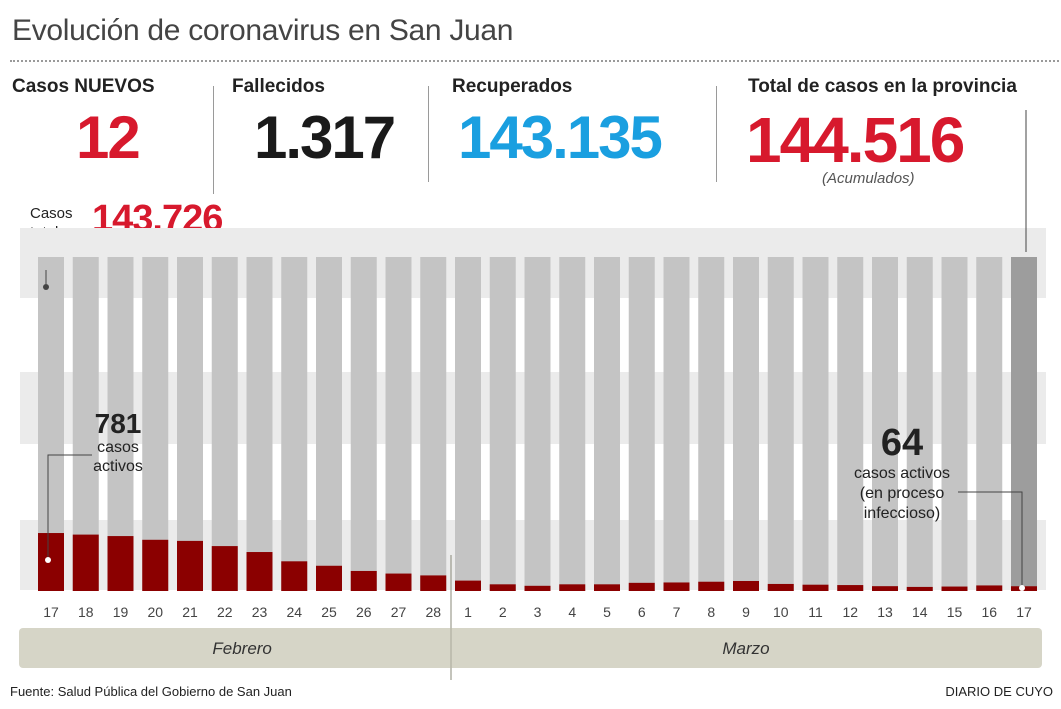 The height and width of the screenshot is (709, 1061). Describe the element at coordinates (69, 507) in the screenshot. I see `start-leader` at that location.